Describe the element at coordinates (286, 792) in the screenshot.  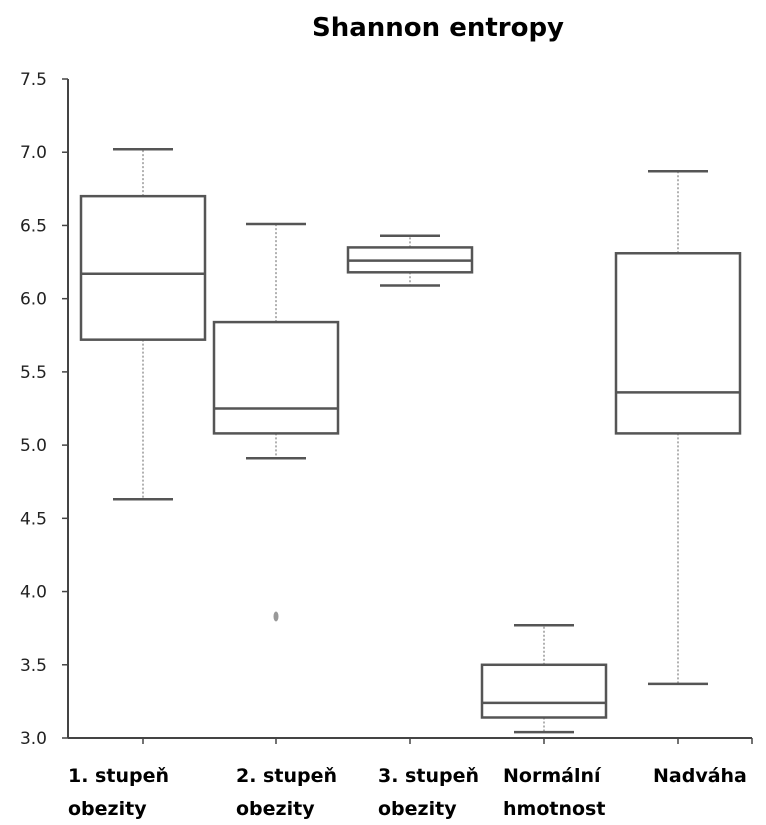
I see `x-tick-label: 2. stupeň obezity` at that location.